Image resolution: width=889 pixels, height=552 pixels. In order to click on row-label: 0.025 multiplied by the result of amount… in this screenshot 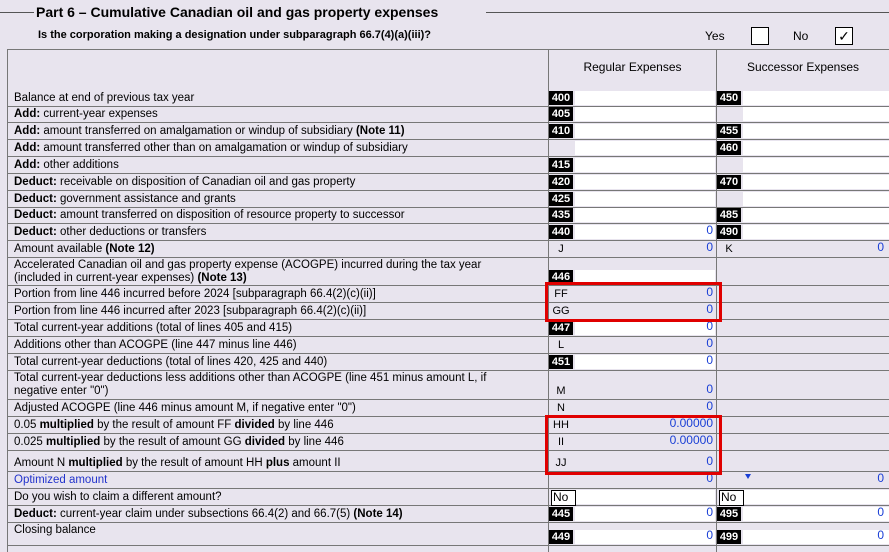, I will do `click(179, 442)`.